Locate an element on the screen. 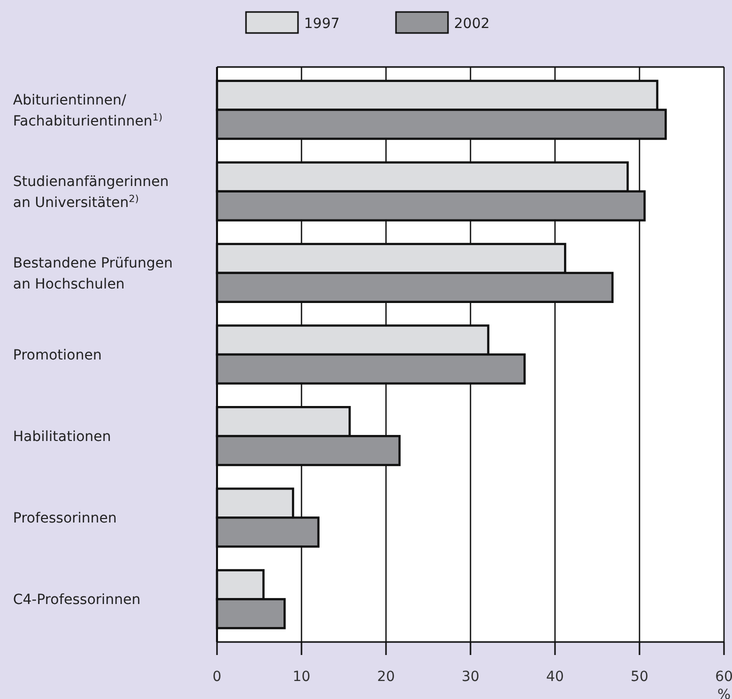 The height and width of the screenshot is (699, 732). y-tick-label: Promotionen is located at coordinates (57, 356).